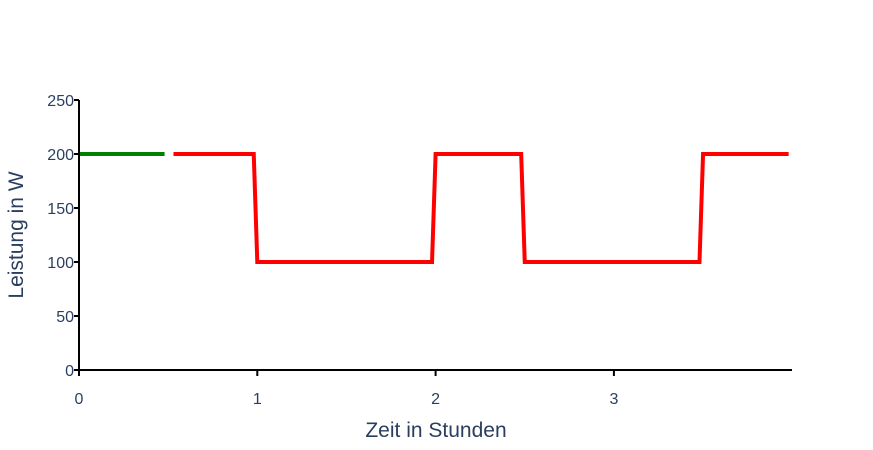 The image size is (873, 450). Describe the element at coordinates (60, 209) in the screenshot. I see `y-tick-label: 150` at that location.